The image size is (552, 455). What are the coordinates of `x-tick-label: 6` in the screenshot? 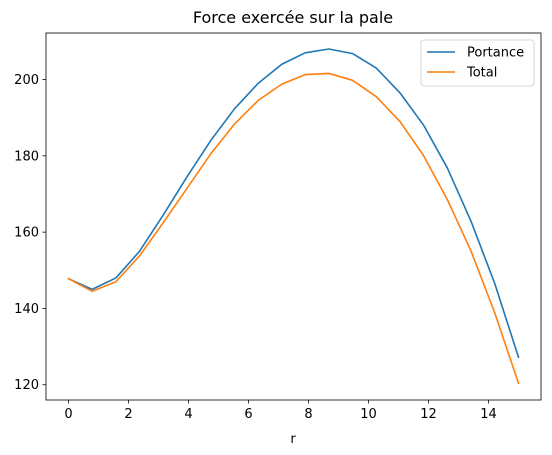 It's located at (248, 414).